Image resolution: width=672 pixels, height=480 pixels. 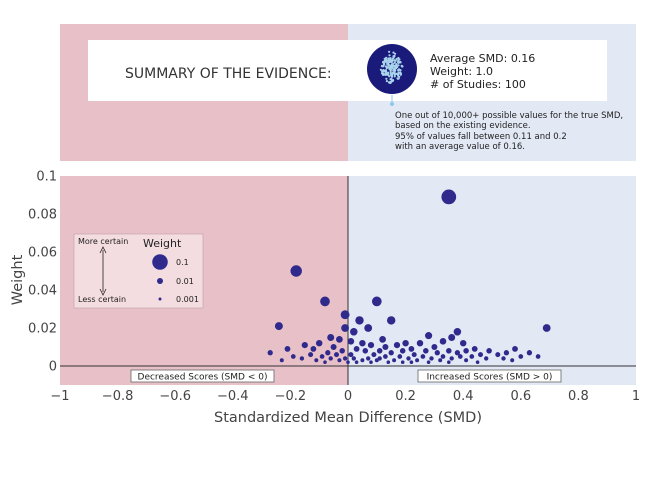 What do you see at coordinates (347, 70) in the screenshot?
I see `summary-card` at bounding box center [347, 70].